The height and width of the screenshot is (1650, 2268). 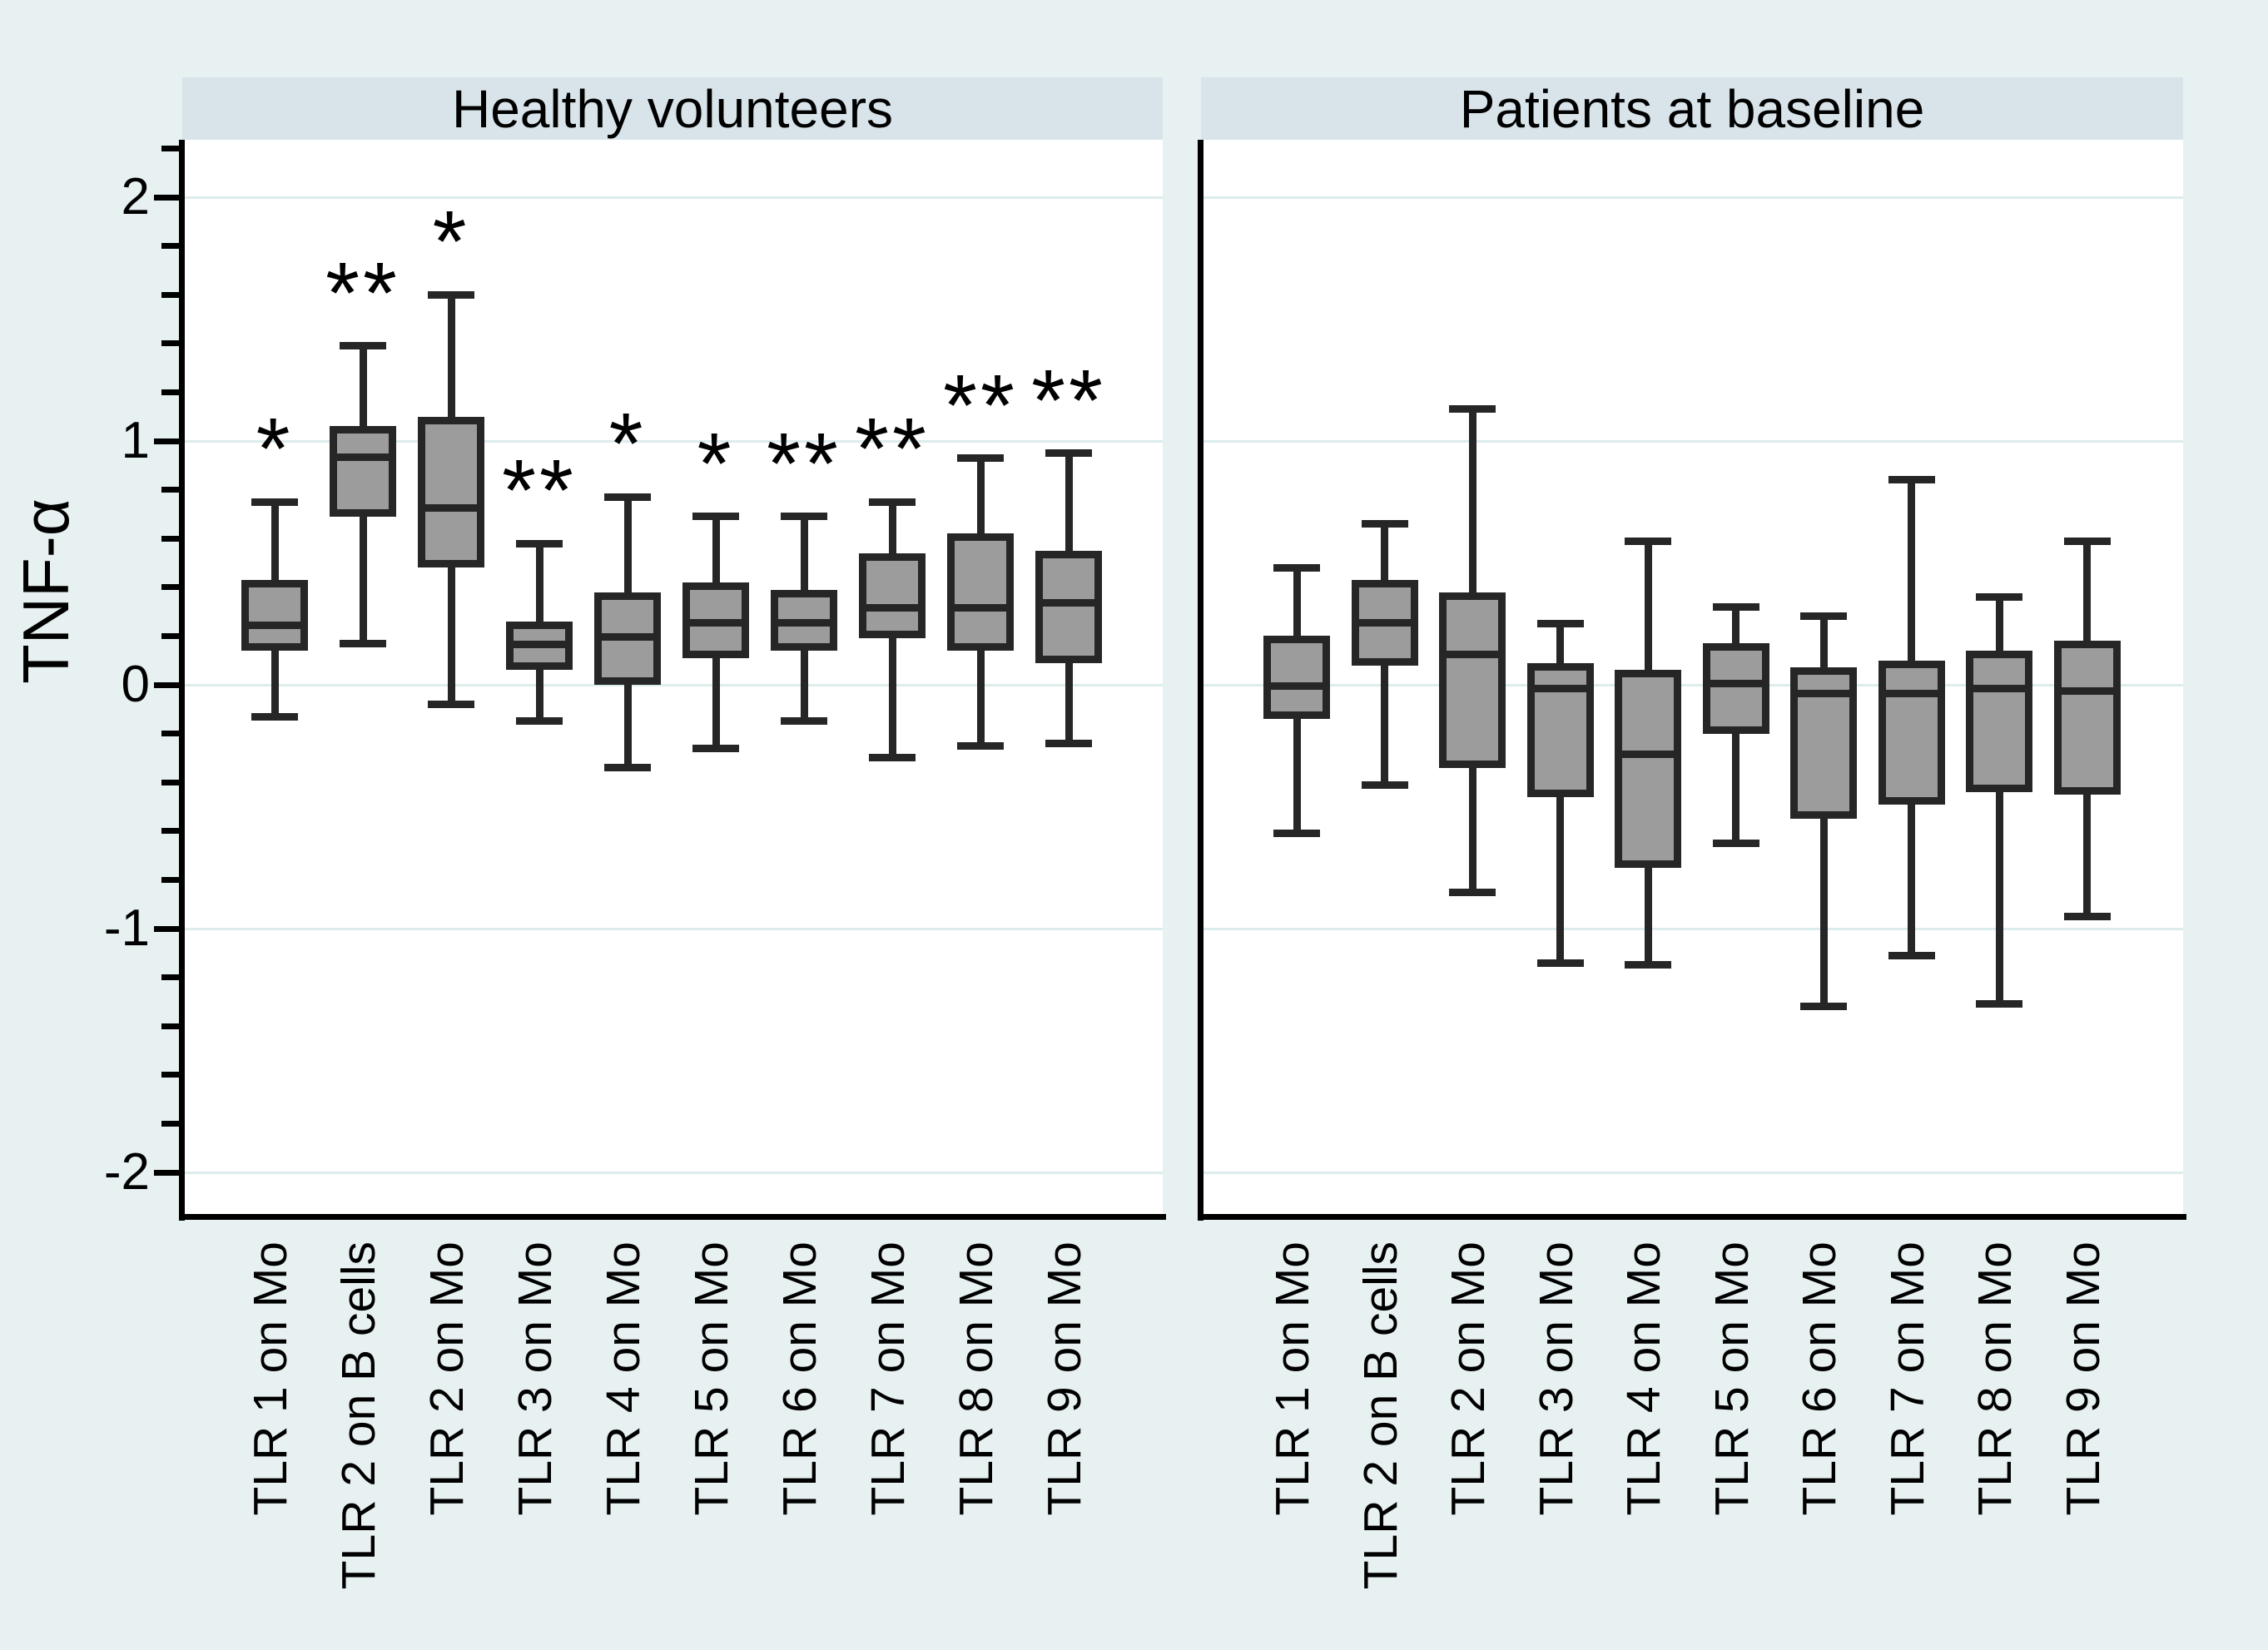 I want to click on x-axis-category-label: TLR 6 on Mo, so click(x=1819, y=1378).